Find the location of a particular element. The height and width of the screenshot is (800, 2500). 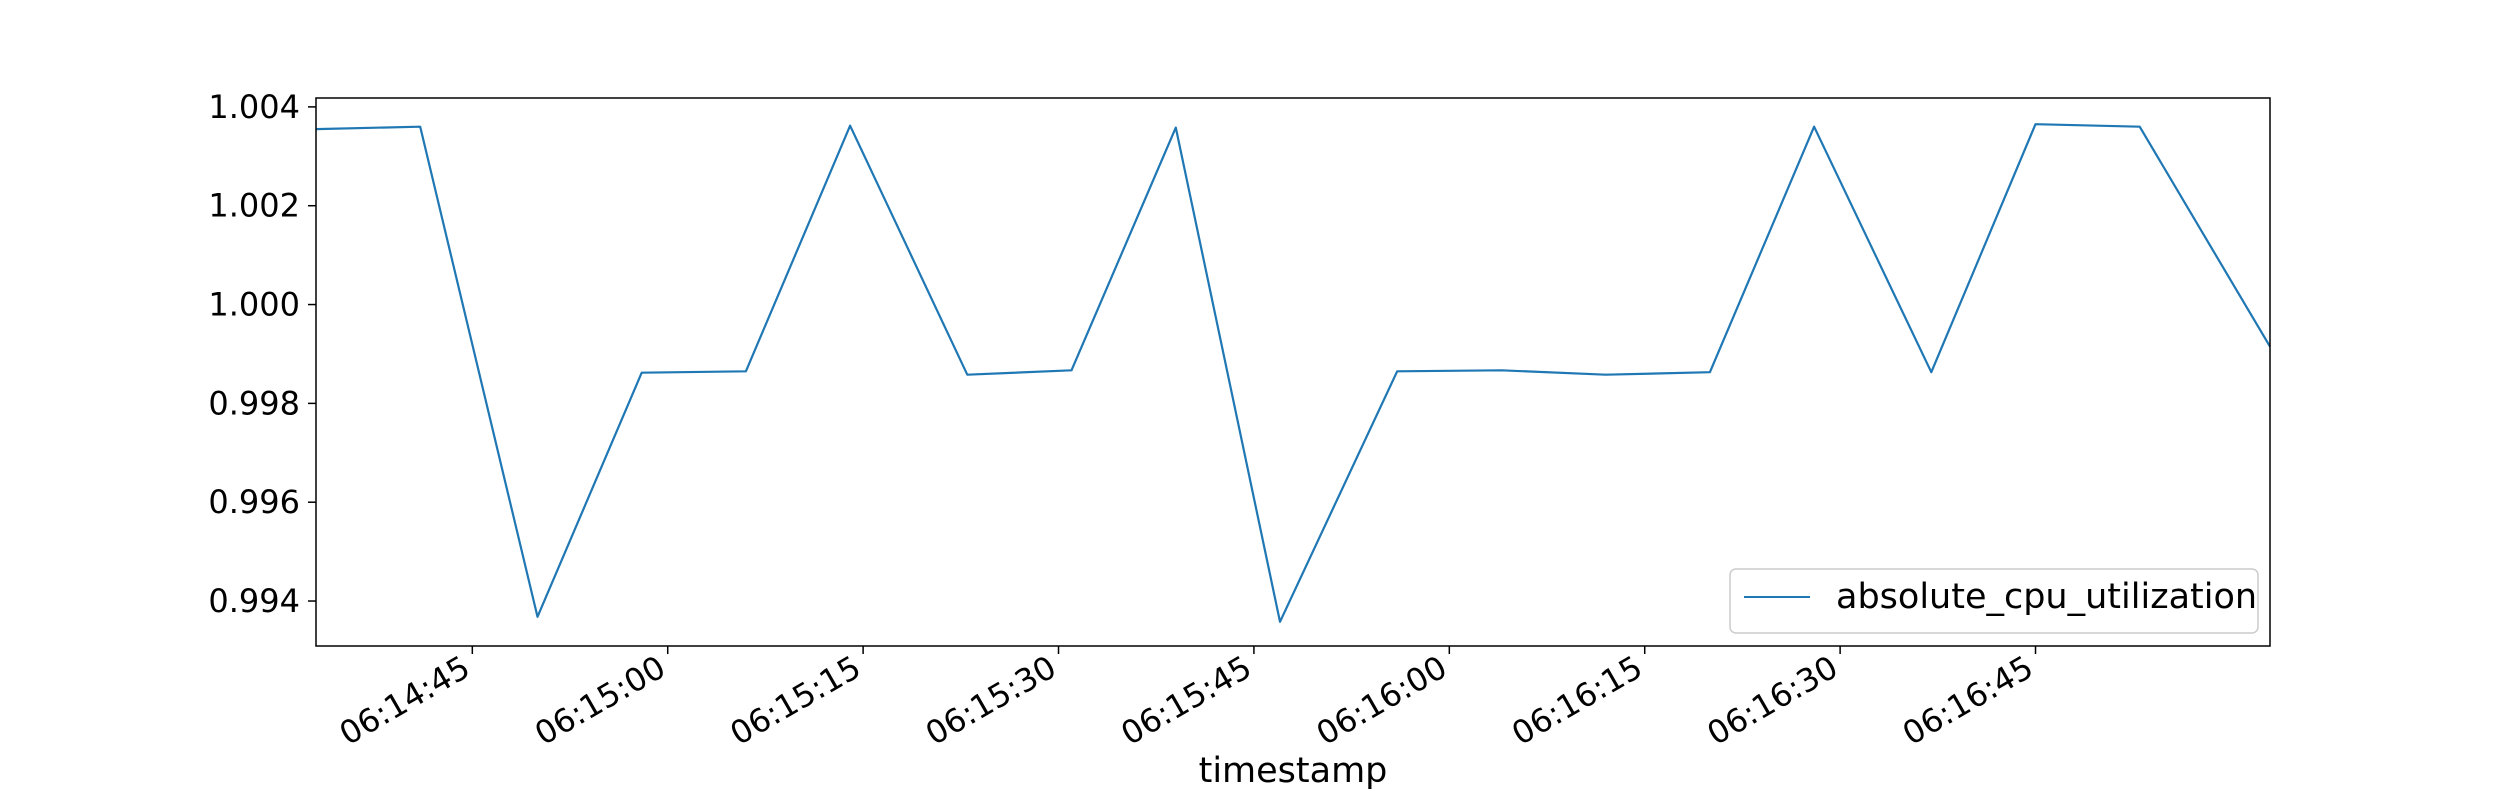

legend: absolute_cpu_utilization is located at coordinates (1994, 601).